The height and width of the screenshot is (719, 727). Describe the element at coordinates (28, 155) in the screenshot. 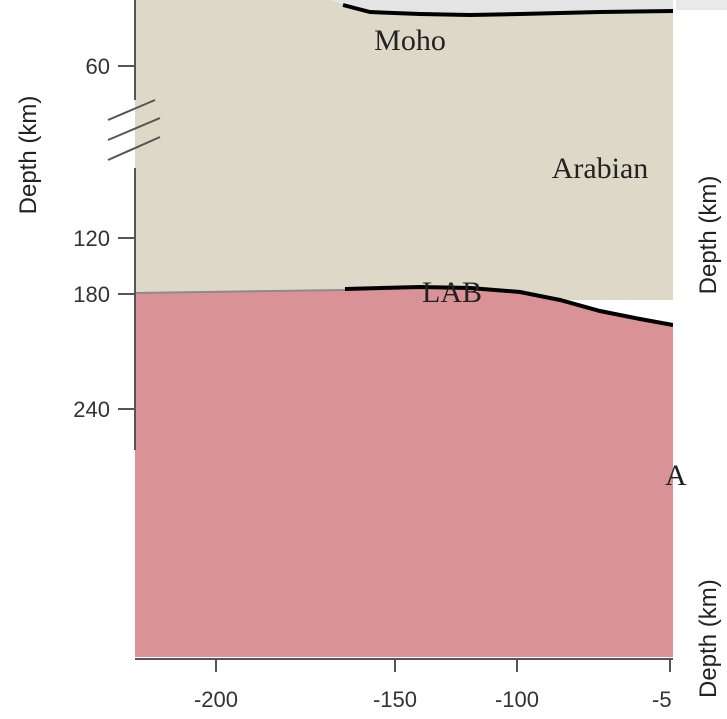

I see `y-axis-title: Depth (km)` at that location.